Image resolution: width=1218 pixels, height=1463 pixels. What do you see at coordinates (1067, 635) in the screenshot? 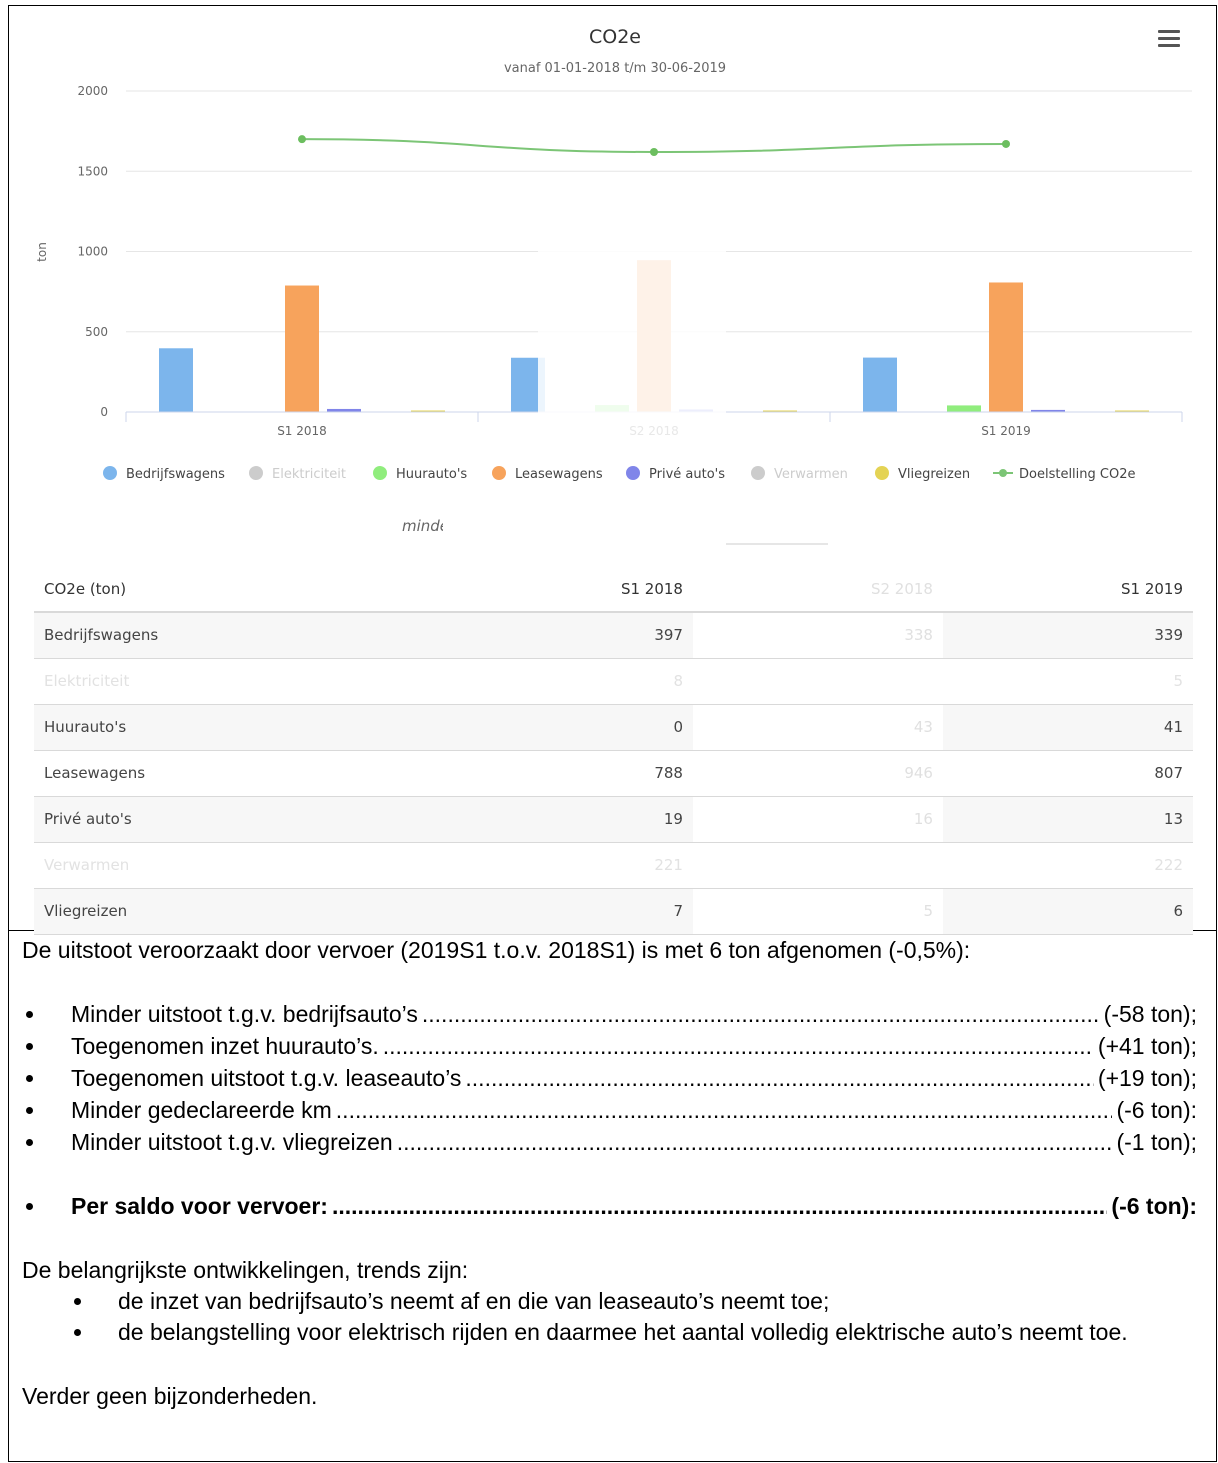
I see `table-cell-s1-2019: 339` at bounding box center [1067, 635].